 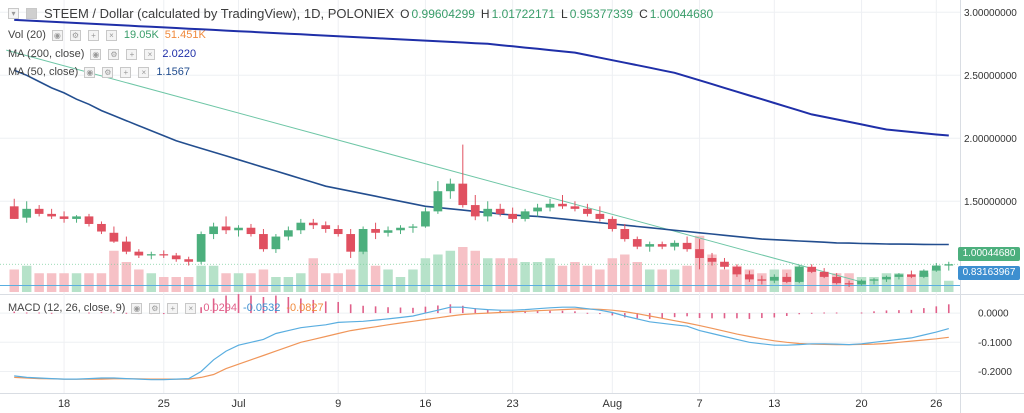 What do you see at coordinates (861, 404) in the screenshot?
I see `time-tick-label: 20` at bounding box center [861, 404].